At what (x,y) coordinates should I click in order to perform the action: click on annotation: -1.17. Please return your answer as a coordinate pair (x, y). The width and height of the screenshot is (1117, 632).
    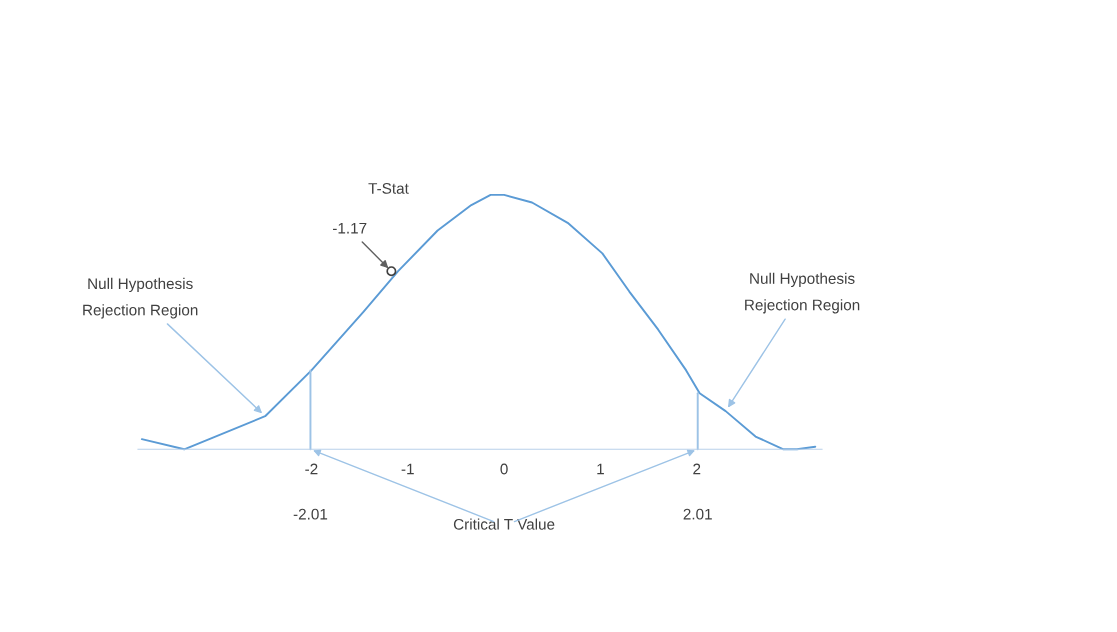
    Looking at the image, I should click on (349, 228).